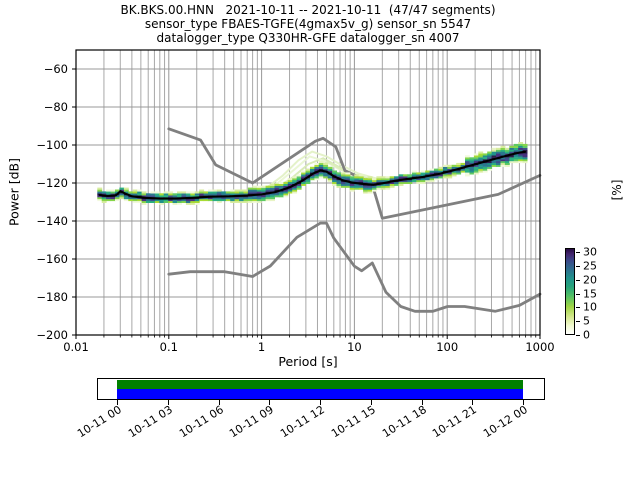 This screenshot has width=640, height=480. Describe the element at coordinates (261, 347) in the screenshot. I see `x-tick-label: 1` at that location.